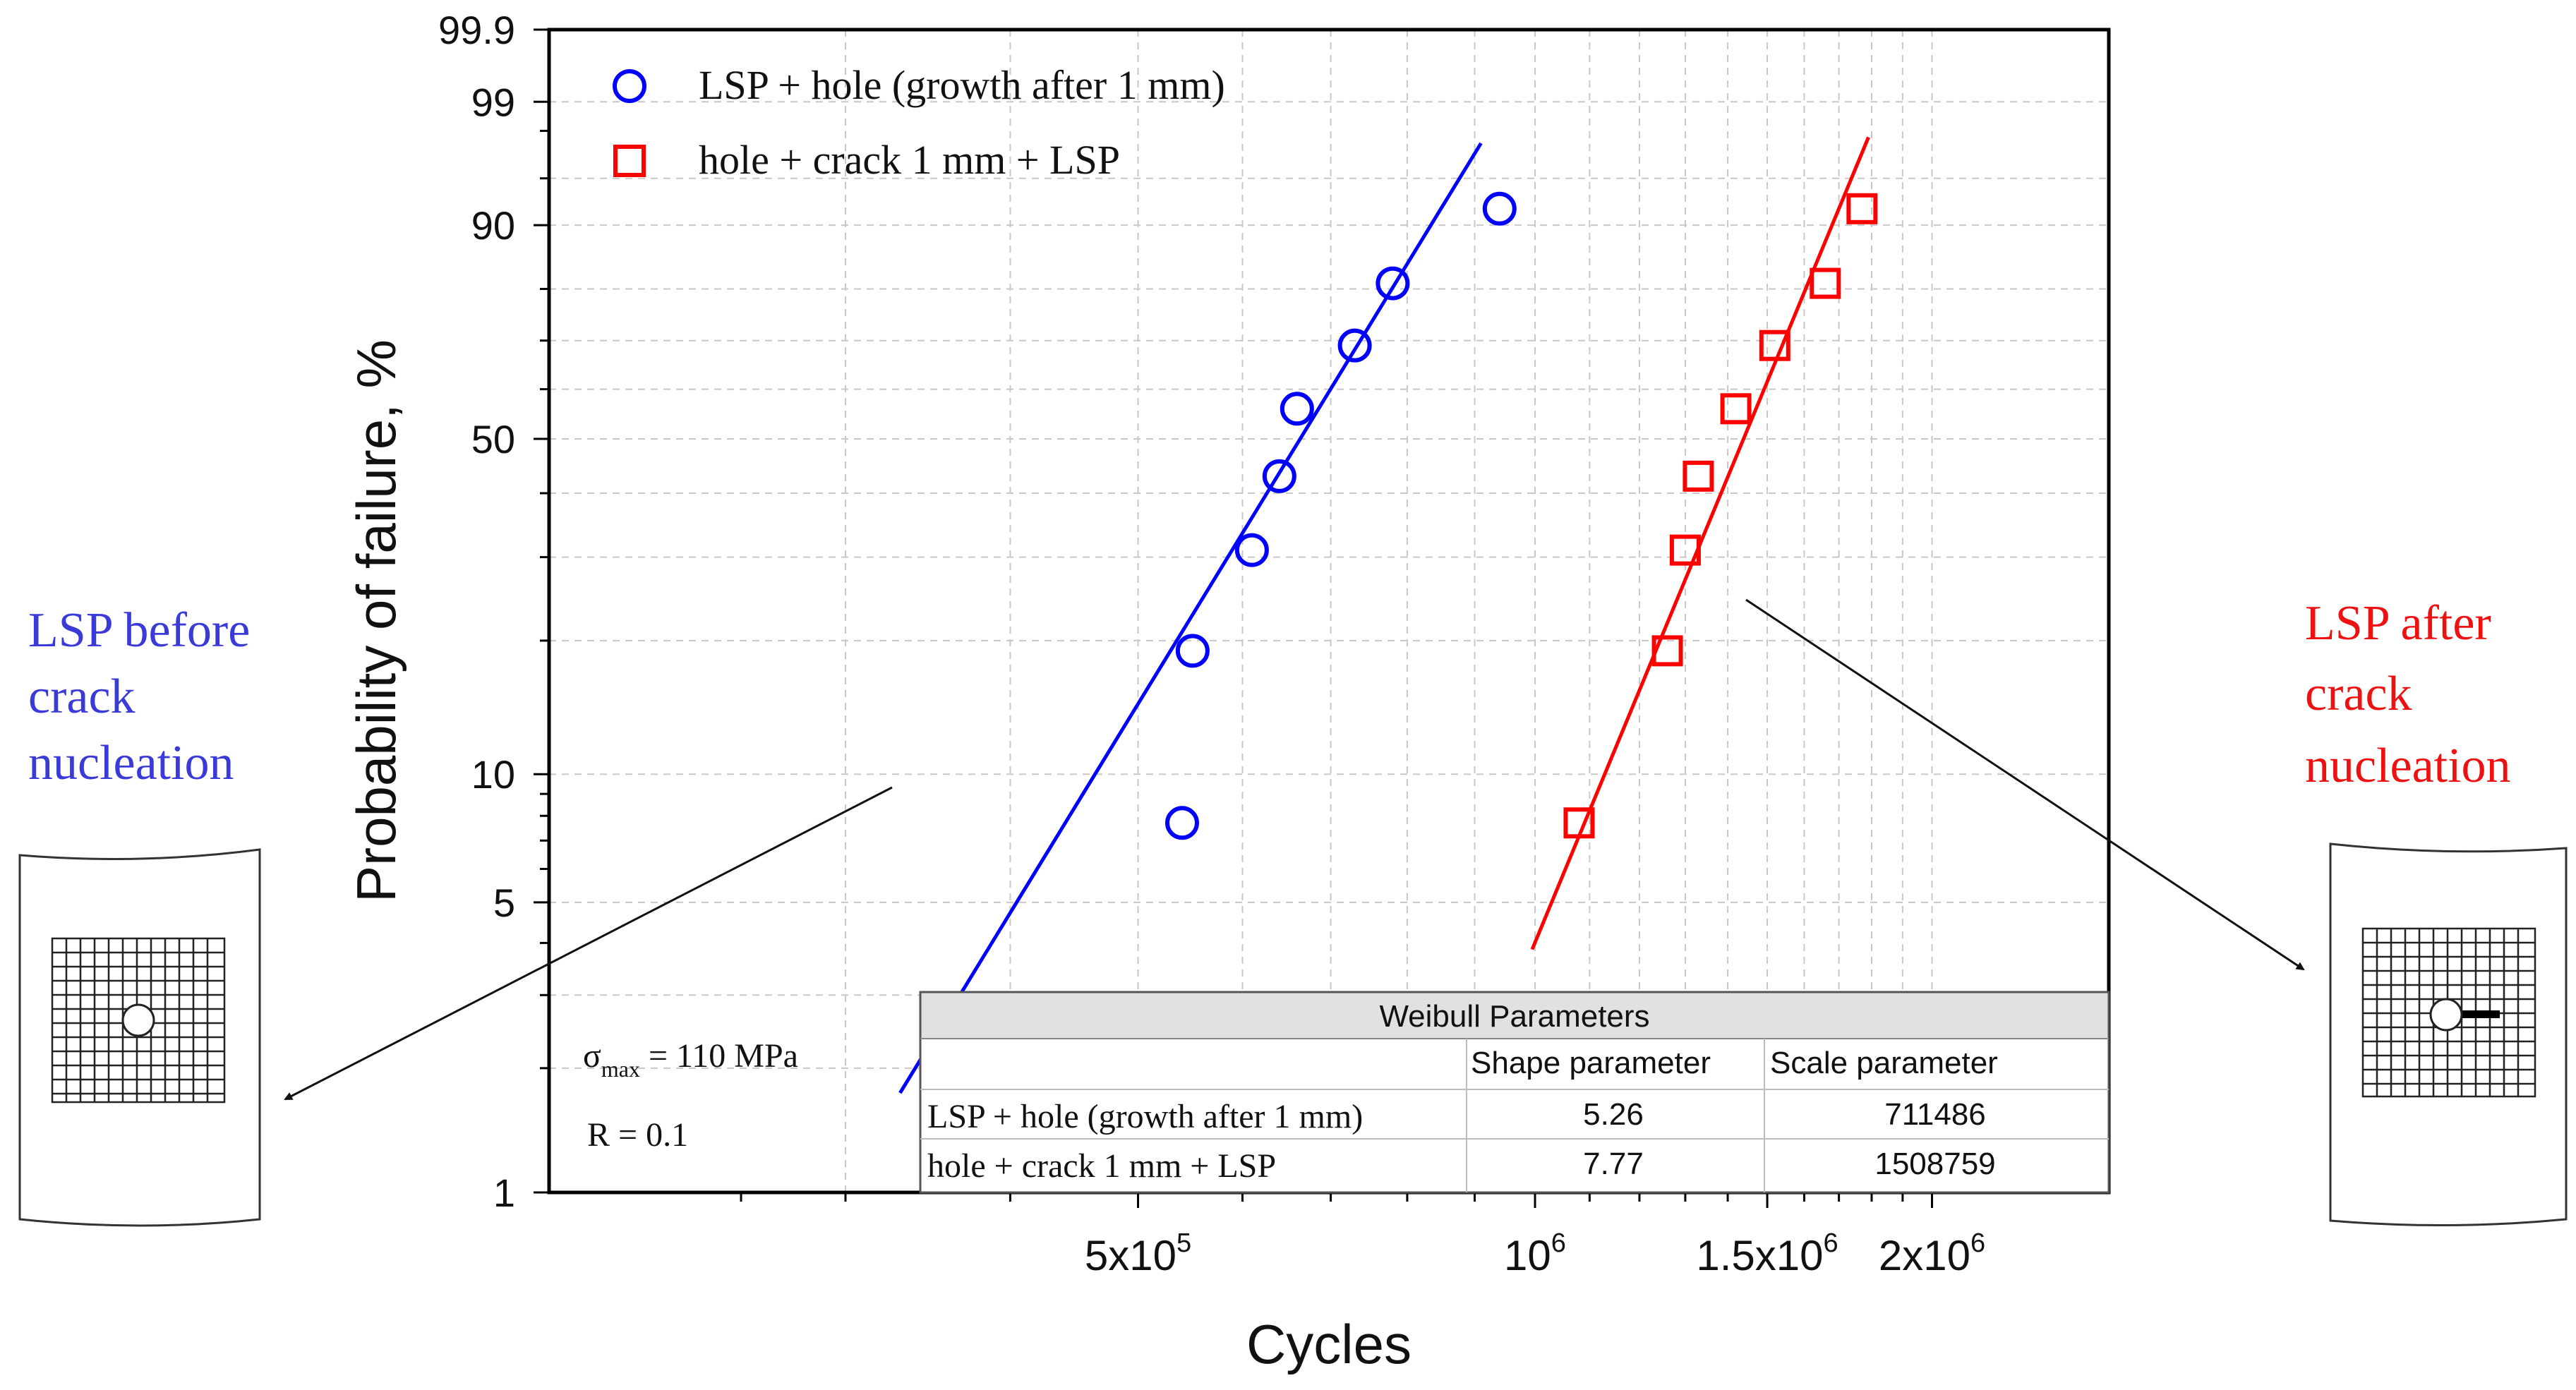  What do you see at coordinates (1514, 1115) in the screenshot?
I see `table-body` at bounding box center [1514, 1115].